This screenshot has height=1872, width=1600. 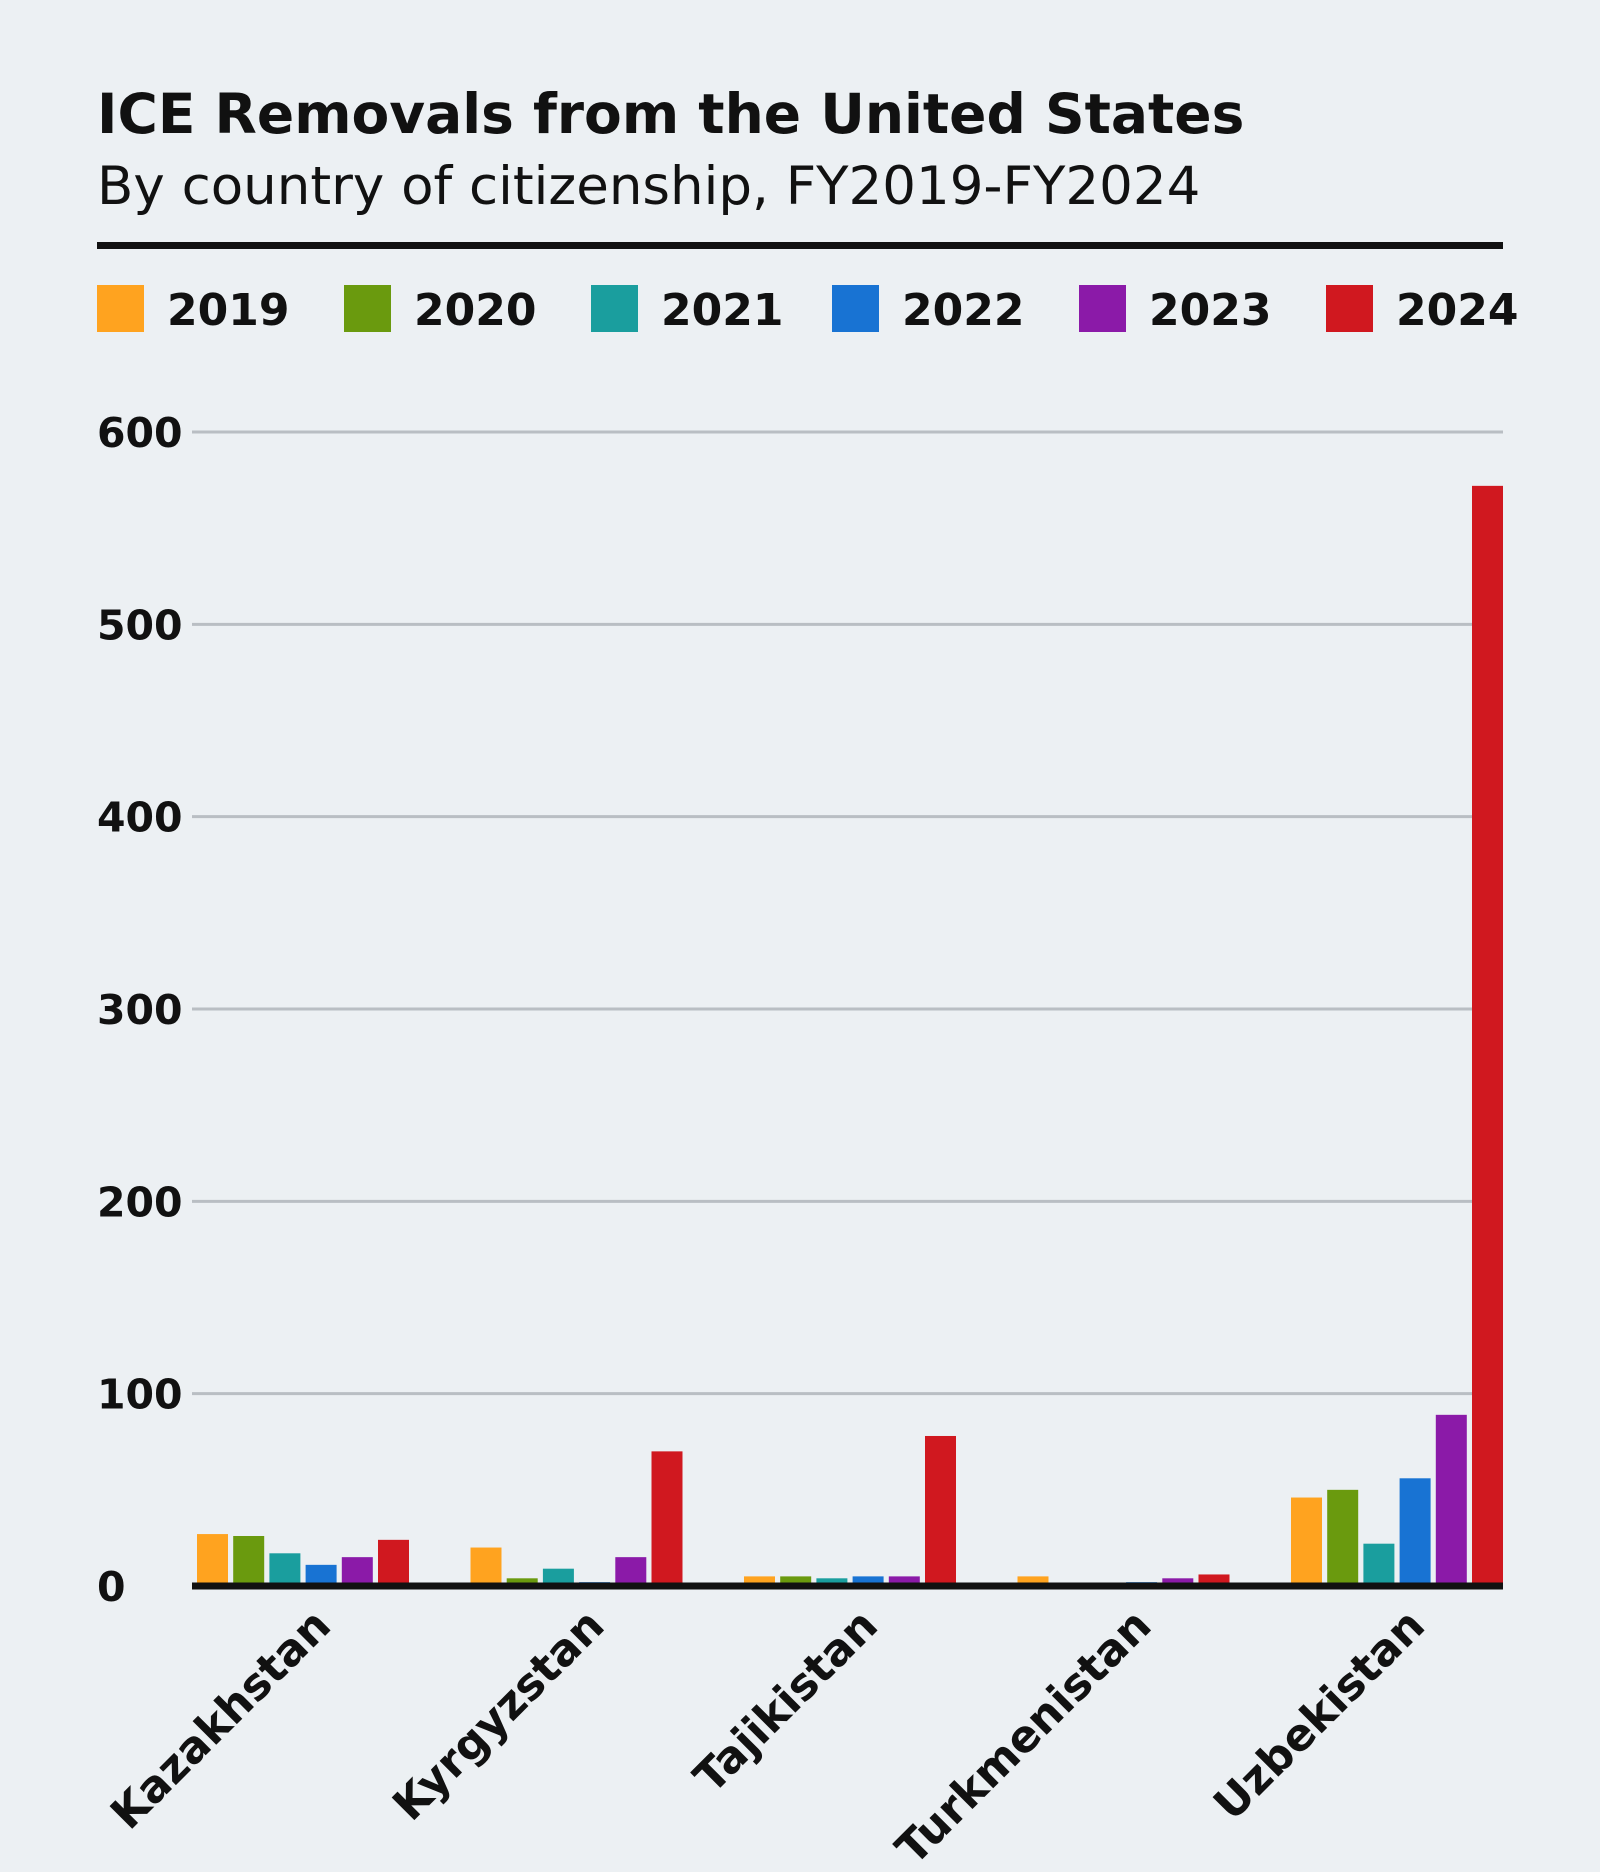 I want to click on bar-uzbekistan-2023, so click(x=1451, y=1500).